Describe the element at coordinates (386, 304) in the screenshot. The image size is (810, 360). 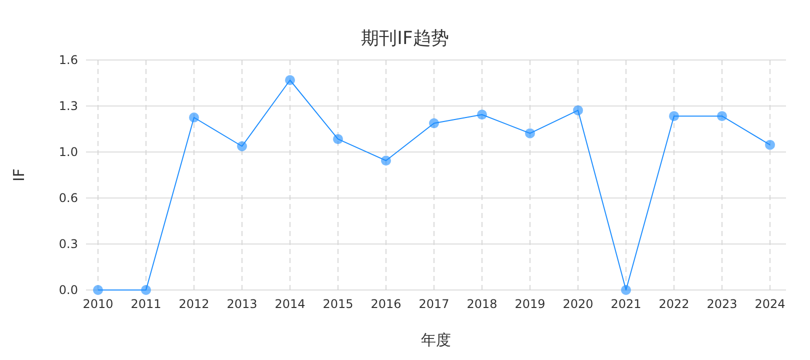
I see `x-tick-label: 2016` at that location.